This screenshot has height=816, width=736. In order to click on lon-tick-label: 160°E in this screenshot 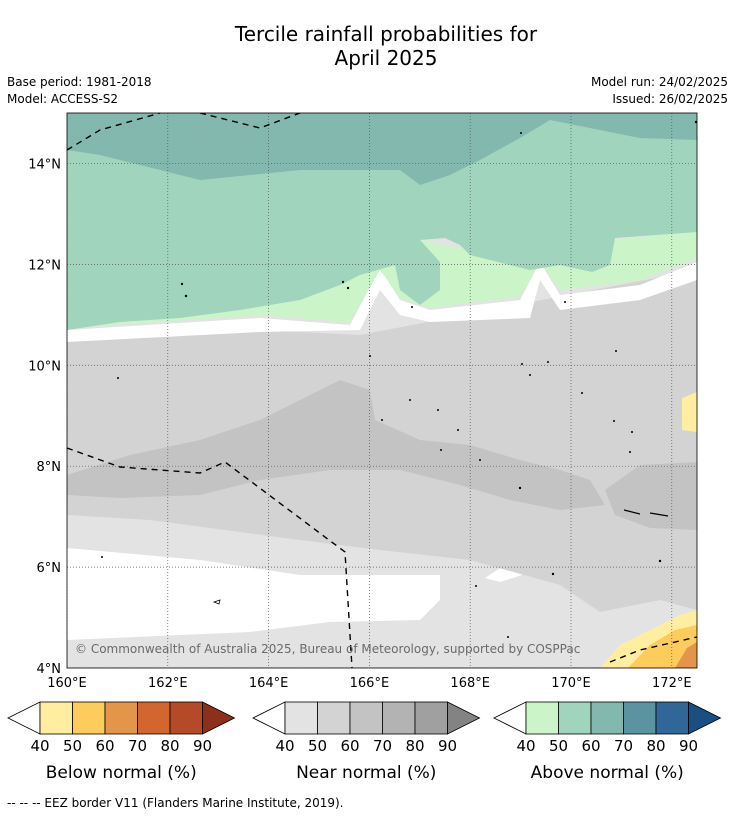, I will do `click(67, 683)`.